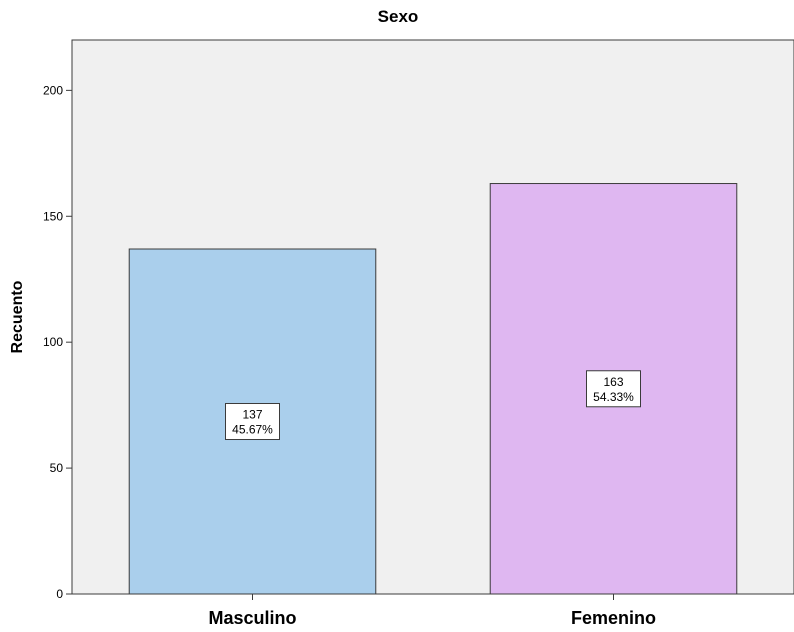  What do you see at coordinates (53, 216) in the screenshot?
I see `y-tick-label: 150` at bounding box center [53, 216].